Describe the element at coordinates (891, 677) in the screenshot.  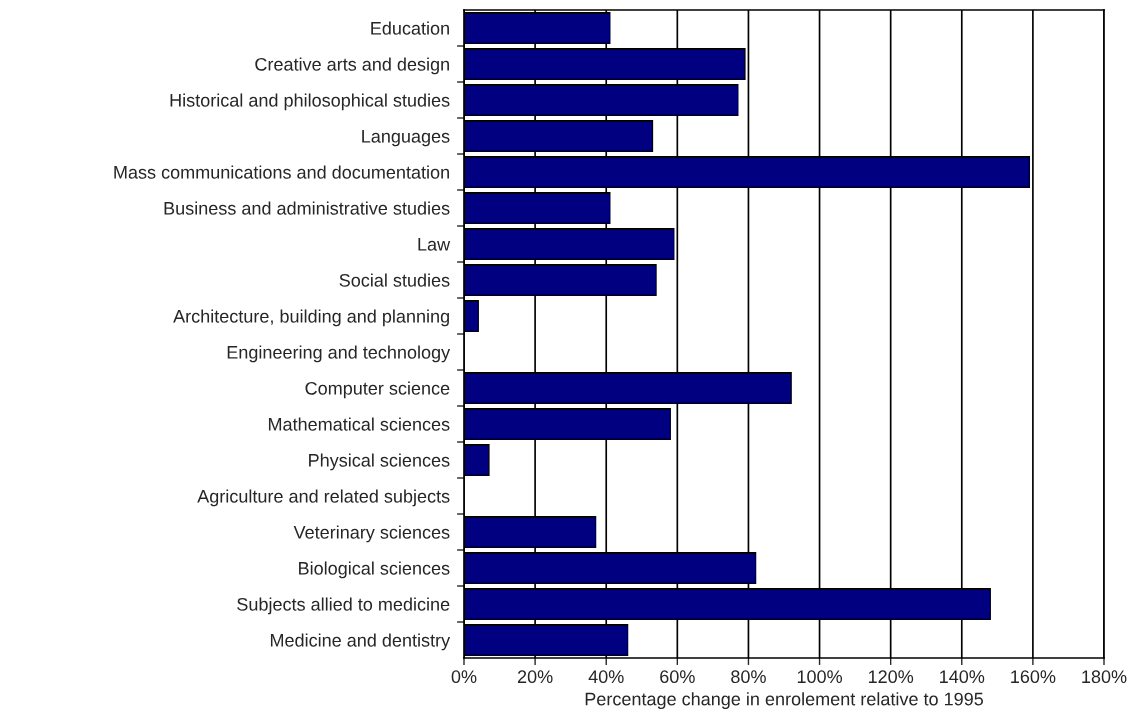
I see `x-tick-label: 120%` at that location.